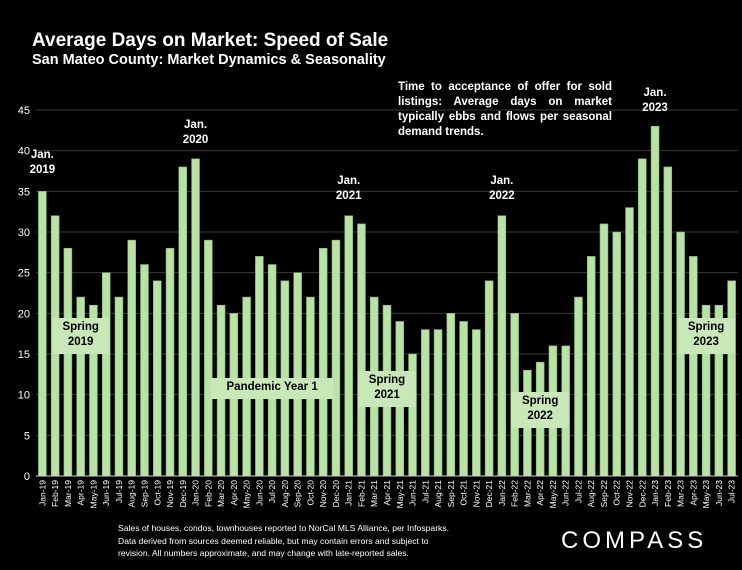 The image size is (742, 570). What do you see at coordinates (349, 493) in the screenshot?
I see `x-tick-label: Jan-21` at bounding box center [349, 493].